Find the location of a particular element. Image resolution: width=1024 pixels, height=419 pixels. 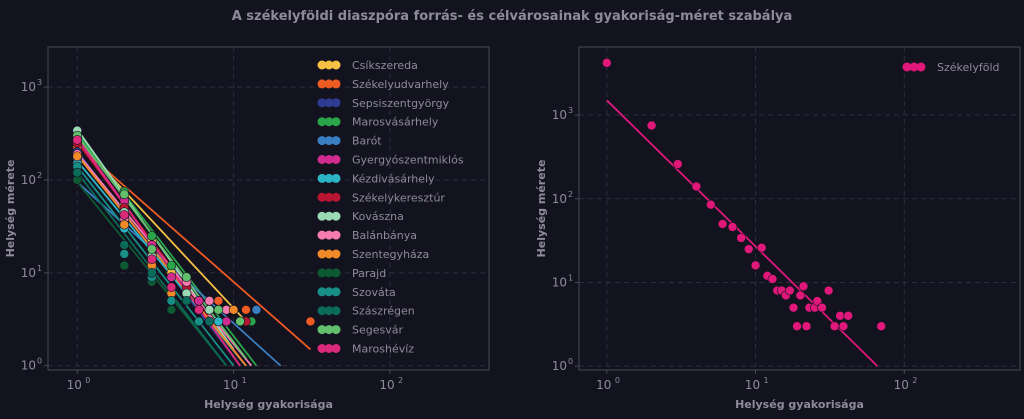

left-legend-label: Sepsiszentgyörgy is located at coordinates (401, 103).